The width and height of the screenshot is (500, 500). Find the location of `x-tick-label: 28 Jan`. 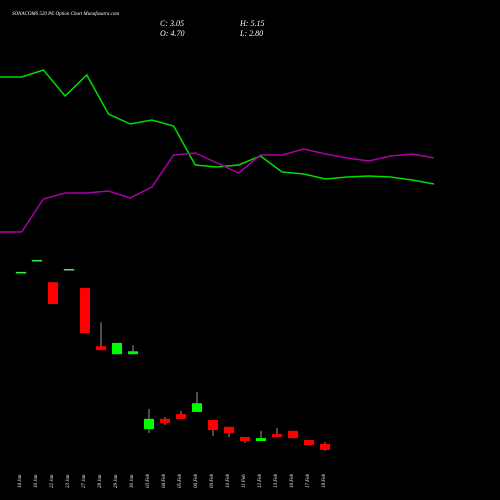

x-tick-label: 28 Jan is located at coordinates (100, 481).